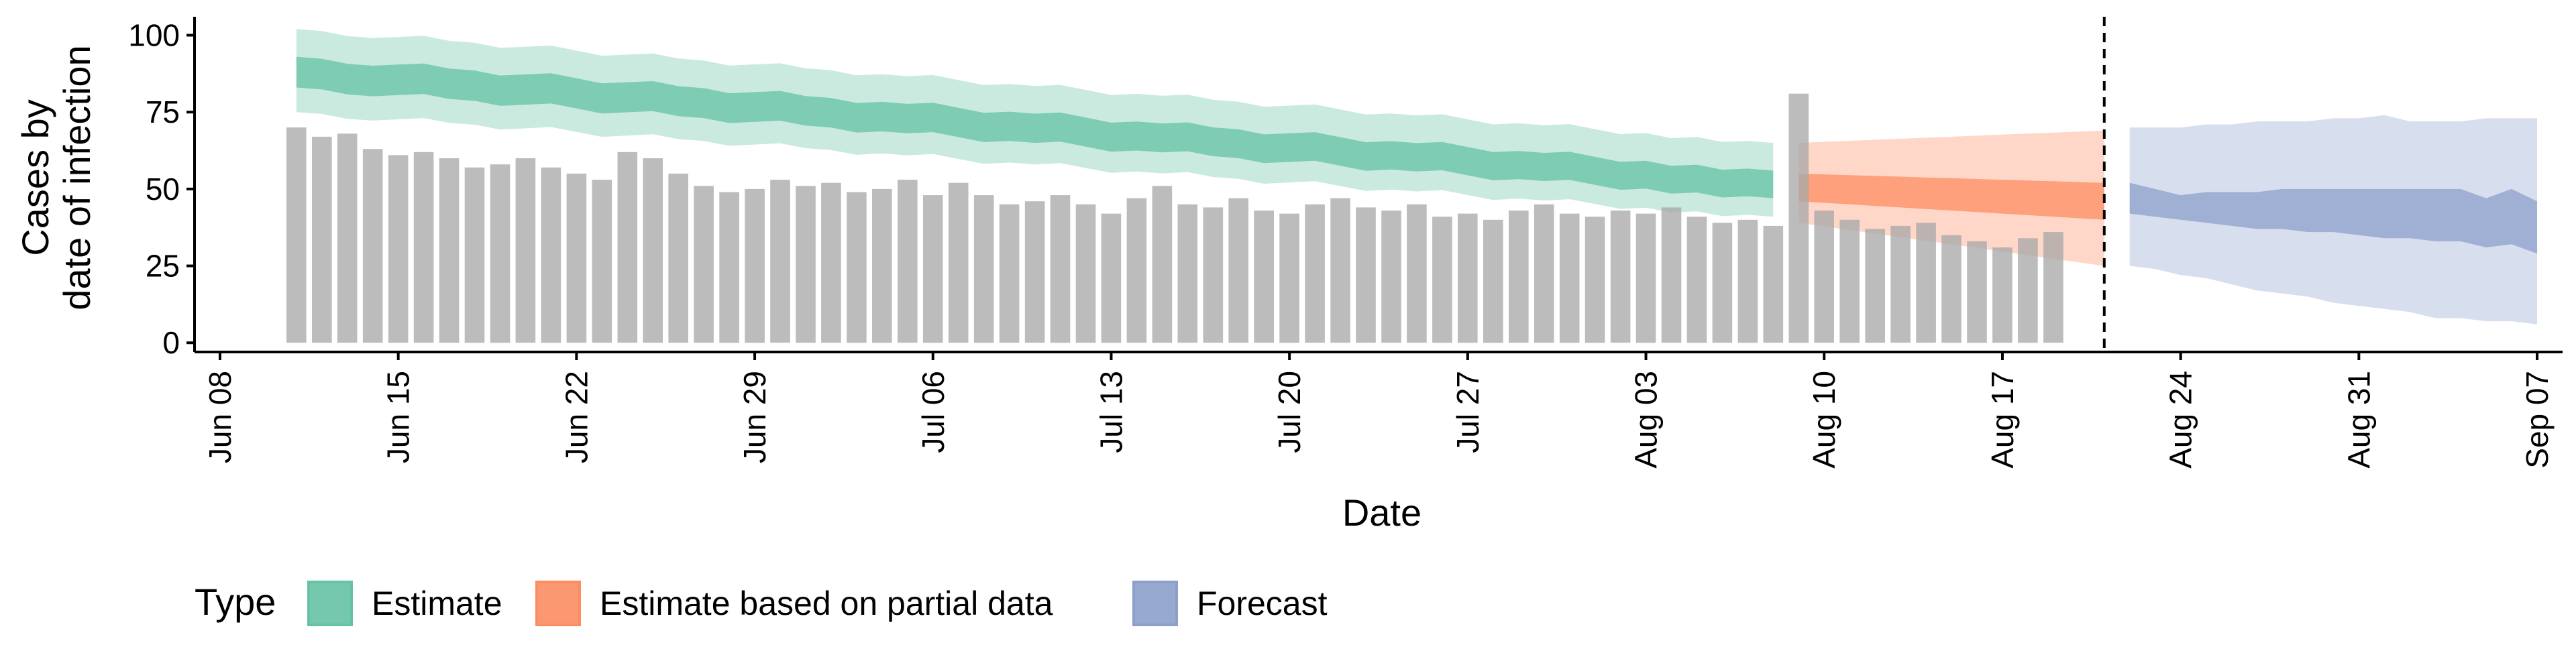  What do you see at coordinates (754, 417) in the screenshot?
I see `x-tick-label: Jun 29` at bounding box center [754, 417].